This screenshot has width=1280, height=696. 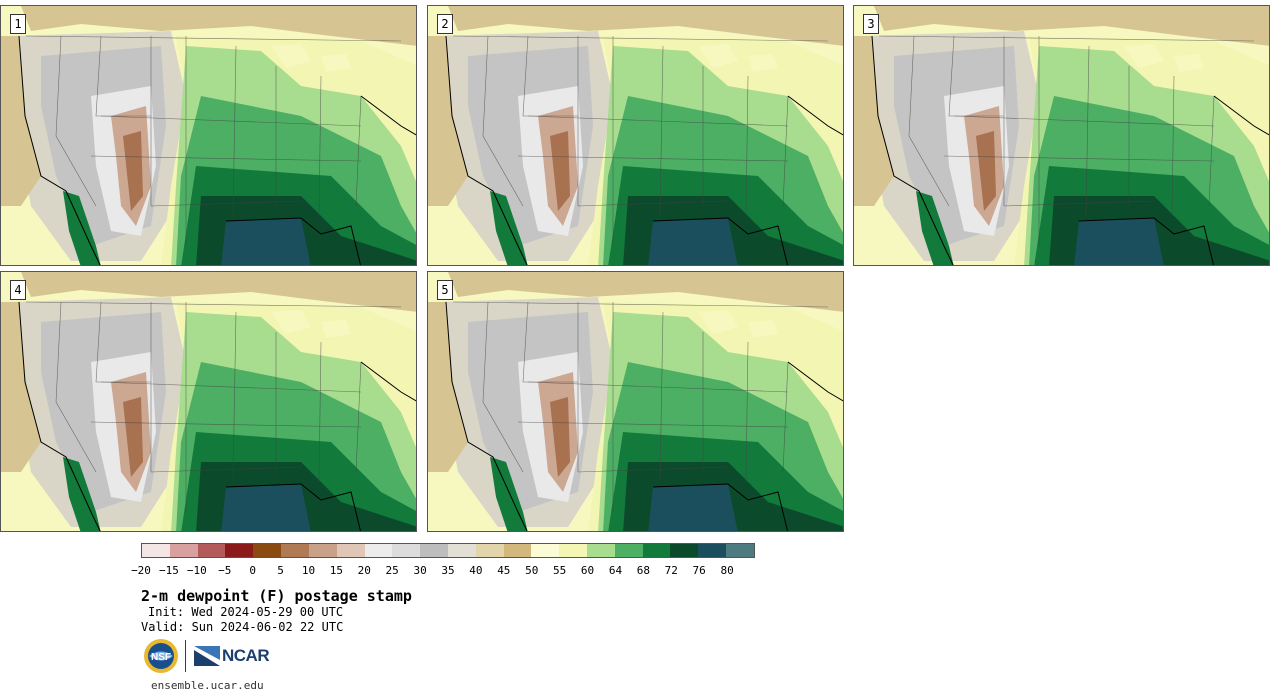 I want to click on color-scale-tick-label: 72, so click(x=671, y=570).